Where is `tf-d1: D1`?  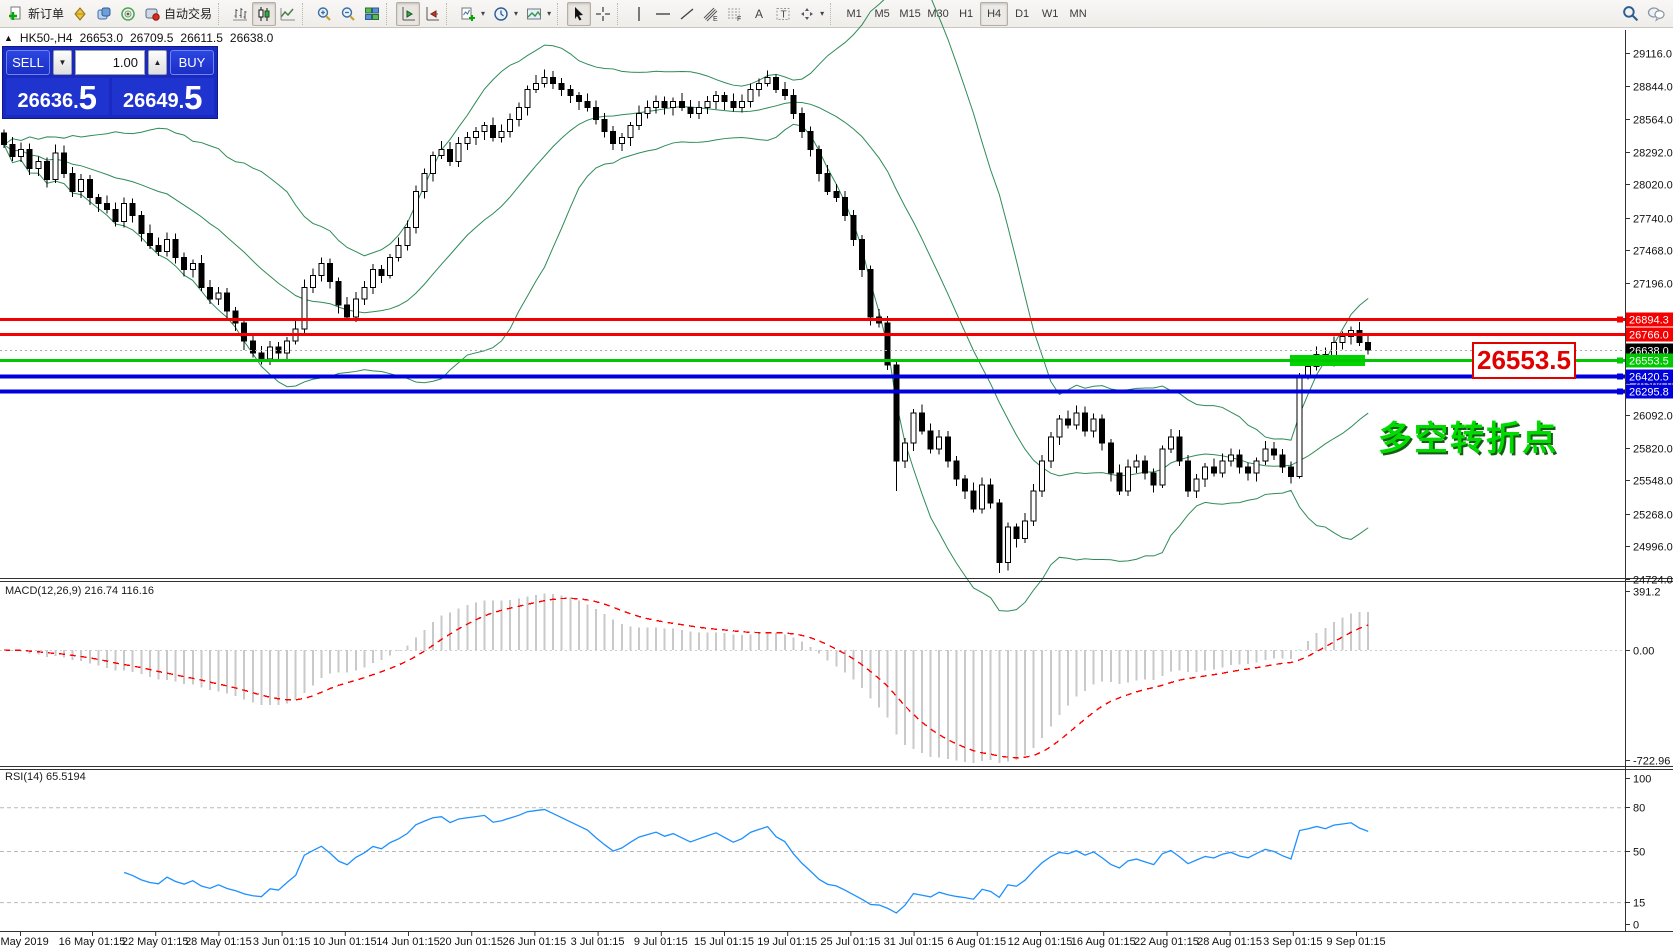 tf-d1: D1 is located at coordinates (1022, 13).